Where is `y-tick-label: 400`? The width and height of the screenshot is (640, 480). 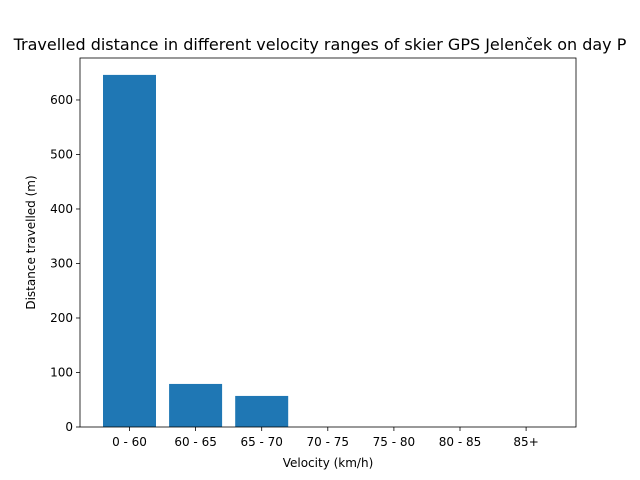
y-tick-label: 400 is located at coordinates (61, 209).